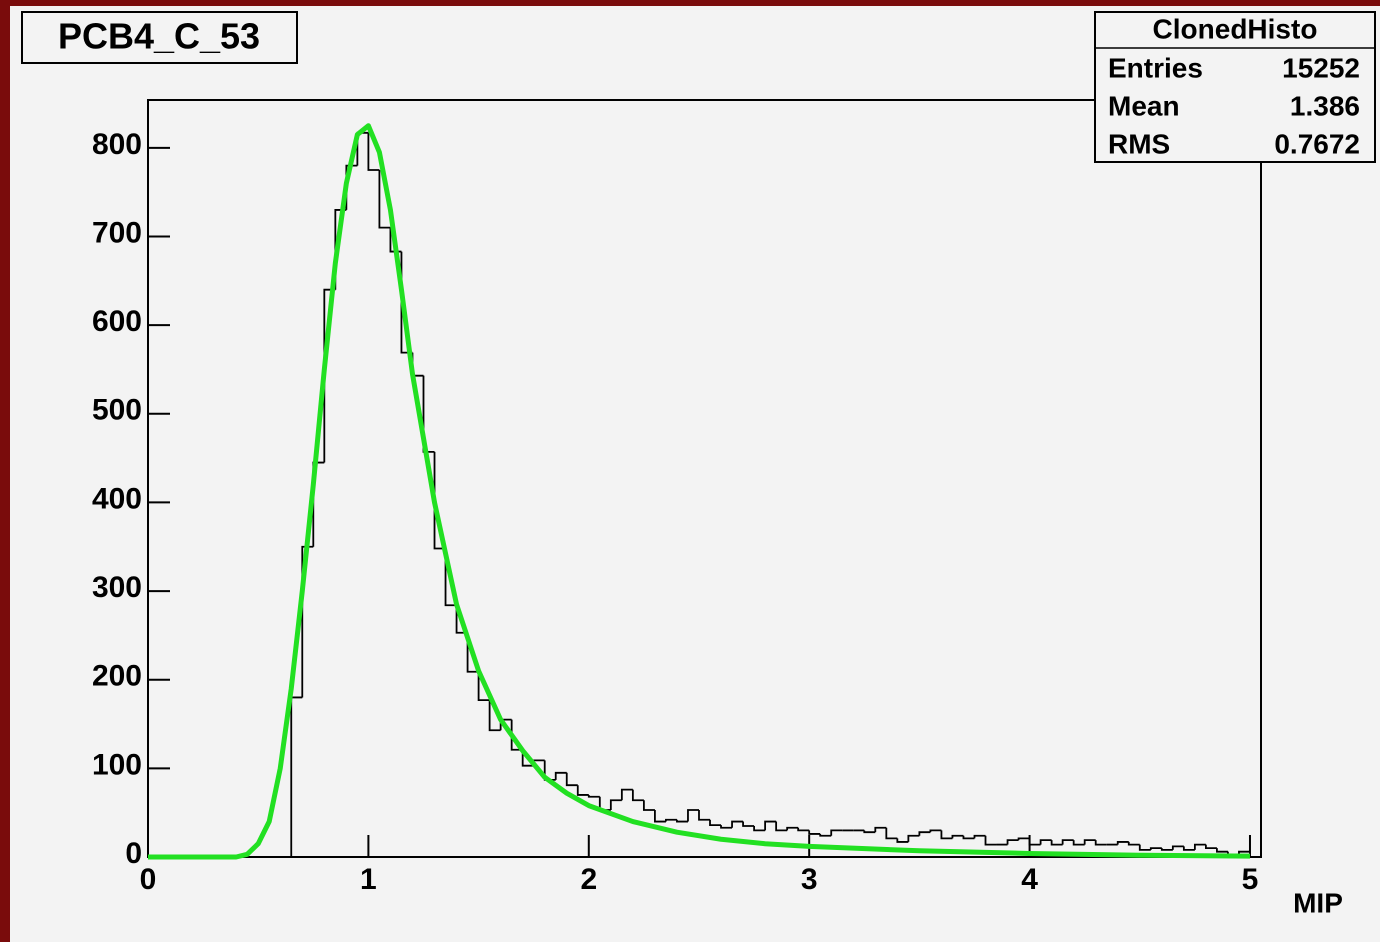 This screenshot has width=1380, height=942. I want to click on y-tick-label: 0, so click(133, 853).